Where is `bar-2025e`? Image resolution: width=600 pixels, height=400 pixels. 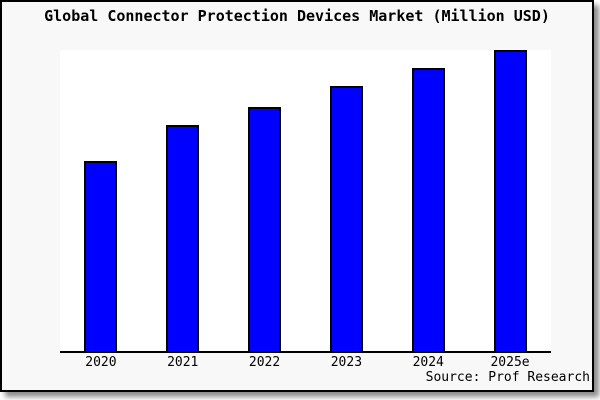 bar-2025e is located at coordinates (510, 200).